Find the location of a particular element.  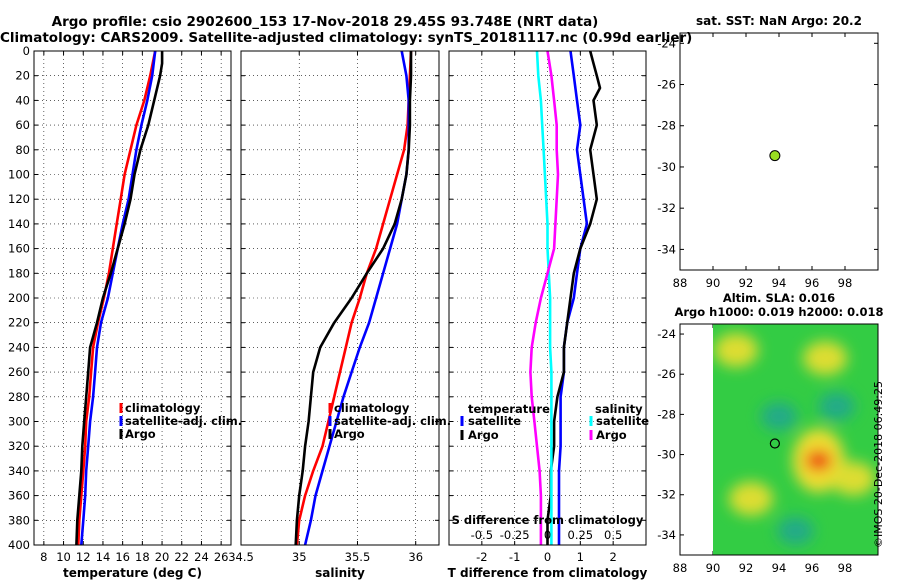

top-tick-label: 0.25 is located at coordinates (581, 535).